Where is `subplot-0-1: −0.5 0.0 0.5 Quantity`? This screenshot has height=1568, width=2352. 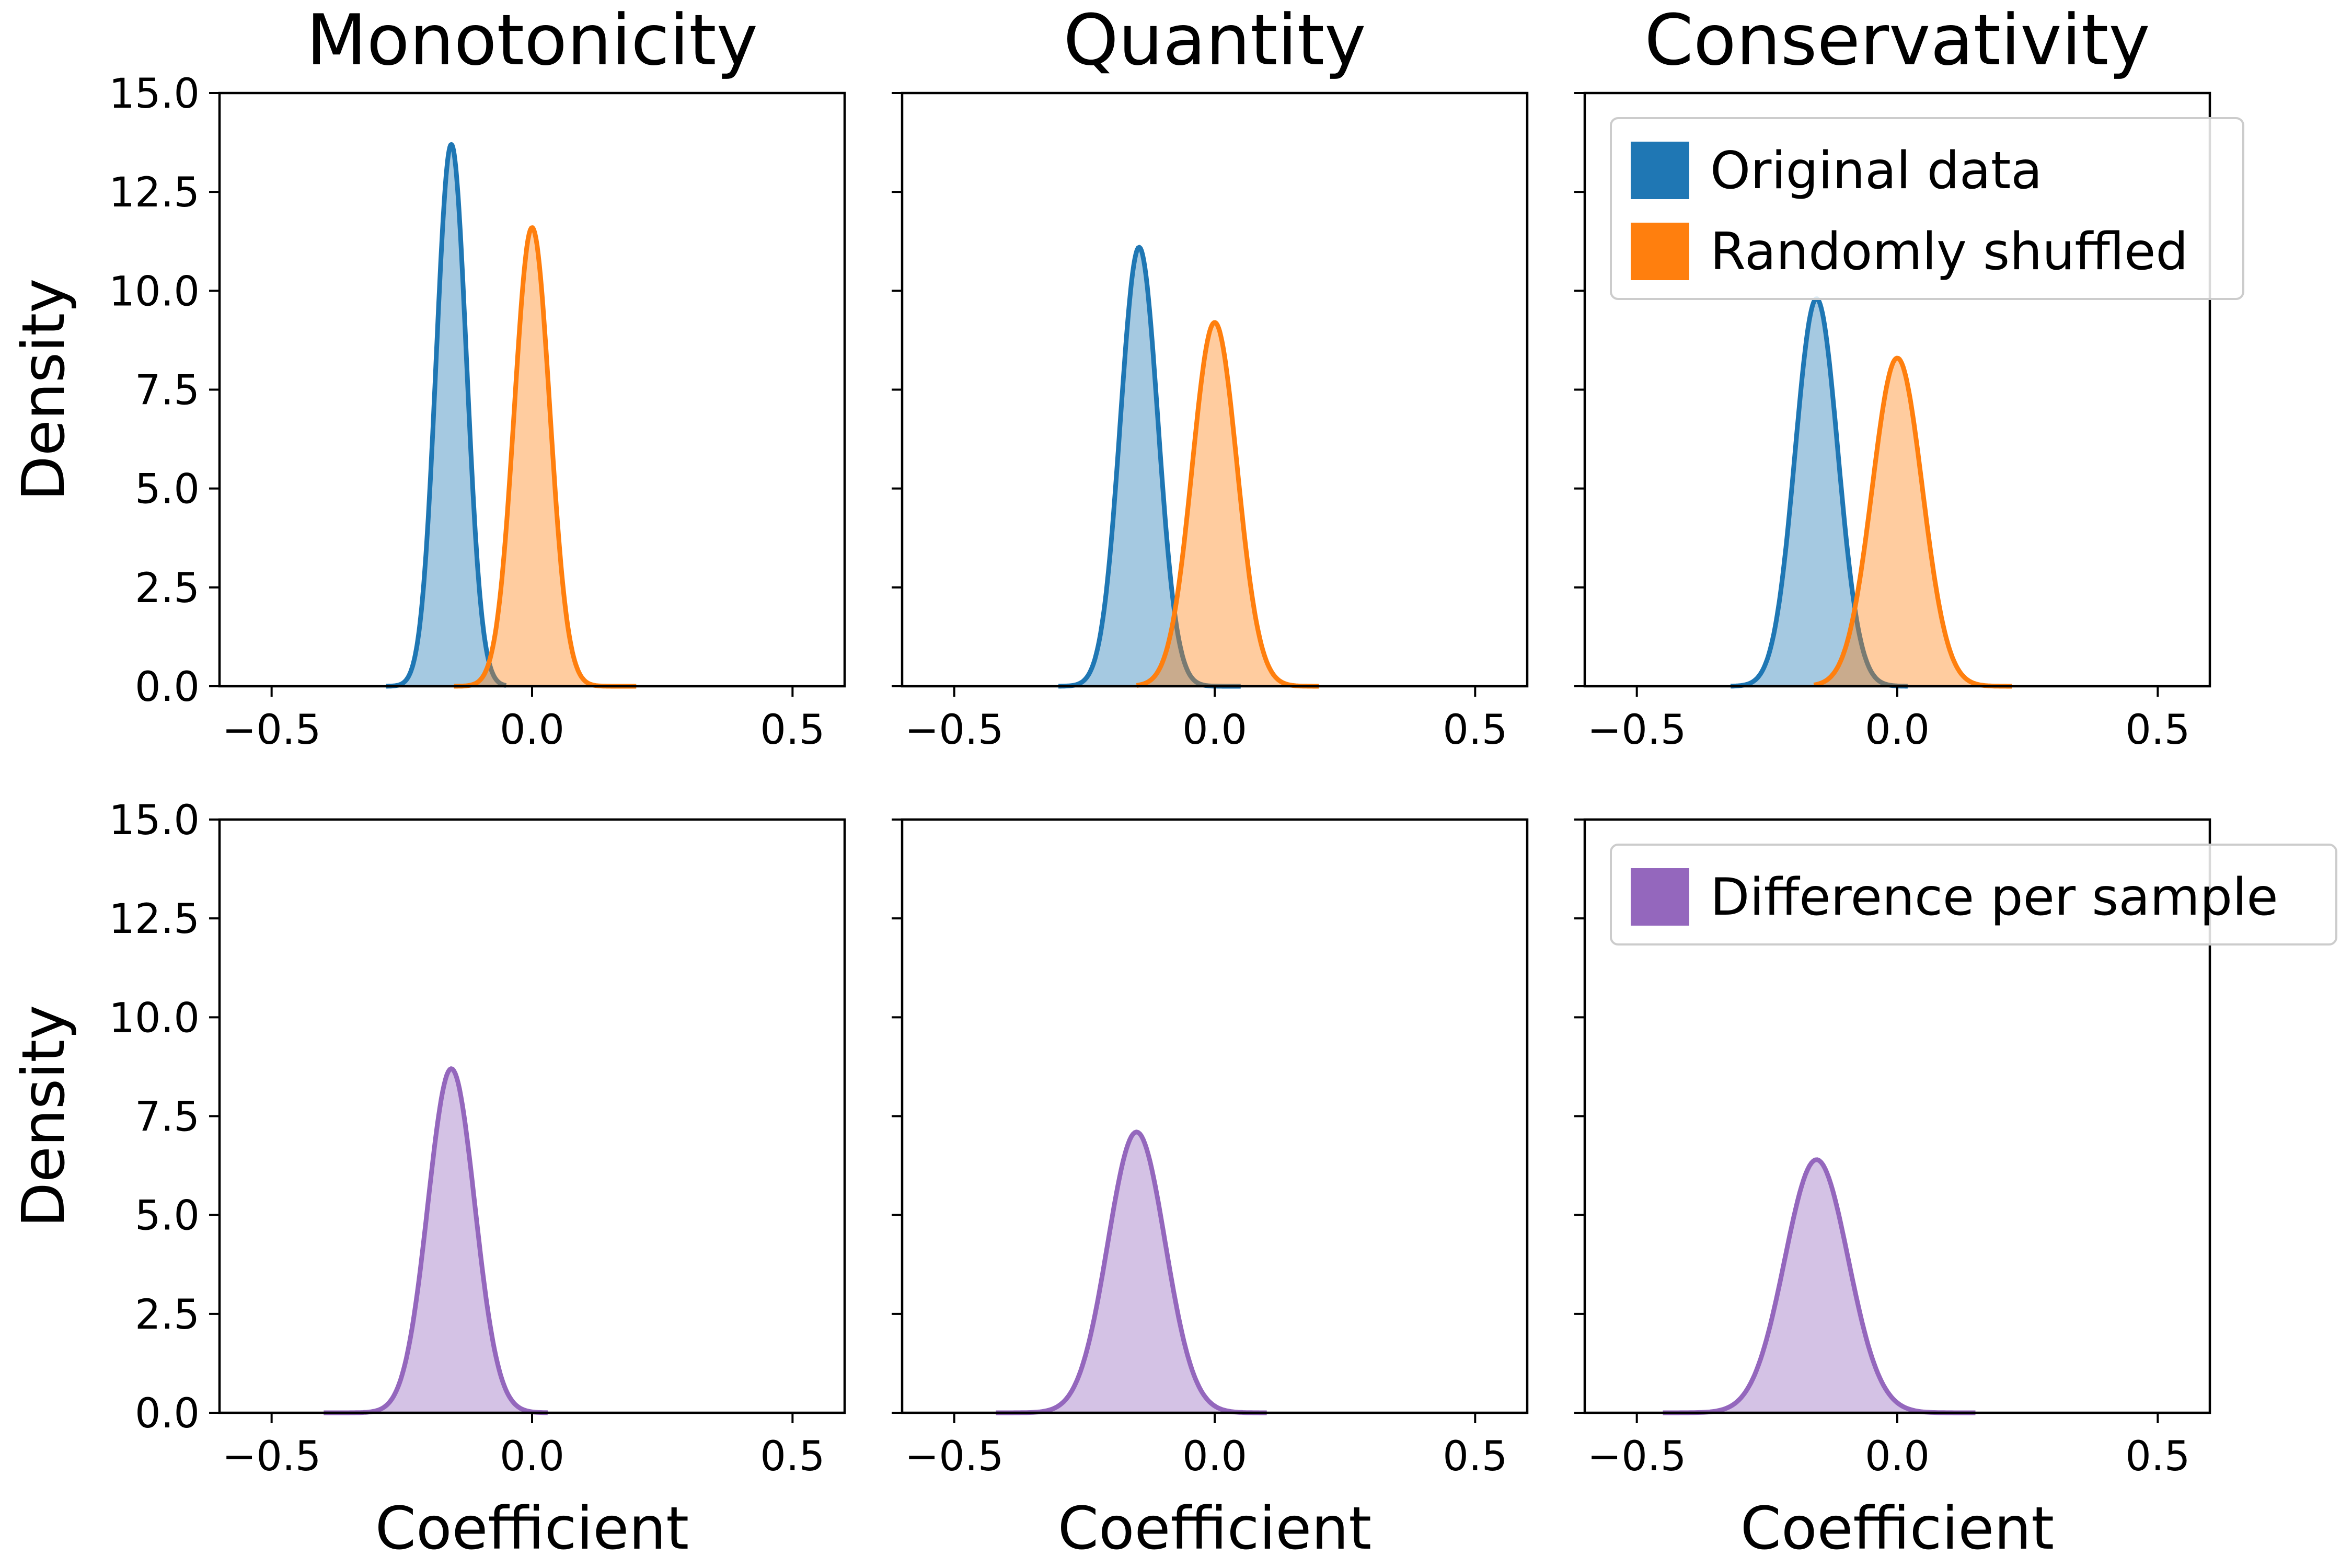
subplot-0-1: −0.5 0.0 0.5 Quantity is located at coordinates (1210, 377).